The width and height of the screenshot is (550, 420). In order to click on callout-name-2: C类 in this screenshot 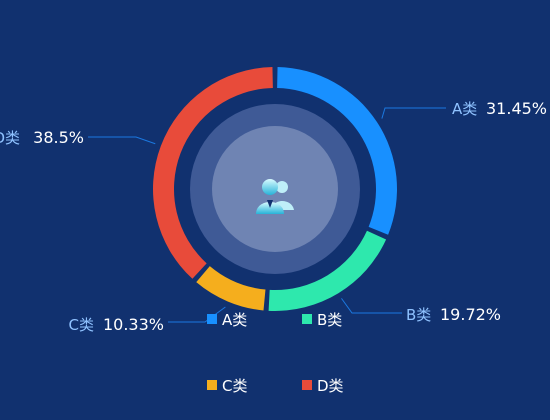, I will do `click(81, 325)`.